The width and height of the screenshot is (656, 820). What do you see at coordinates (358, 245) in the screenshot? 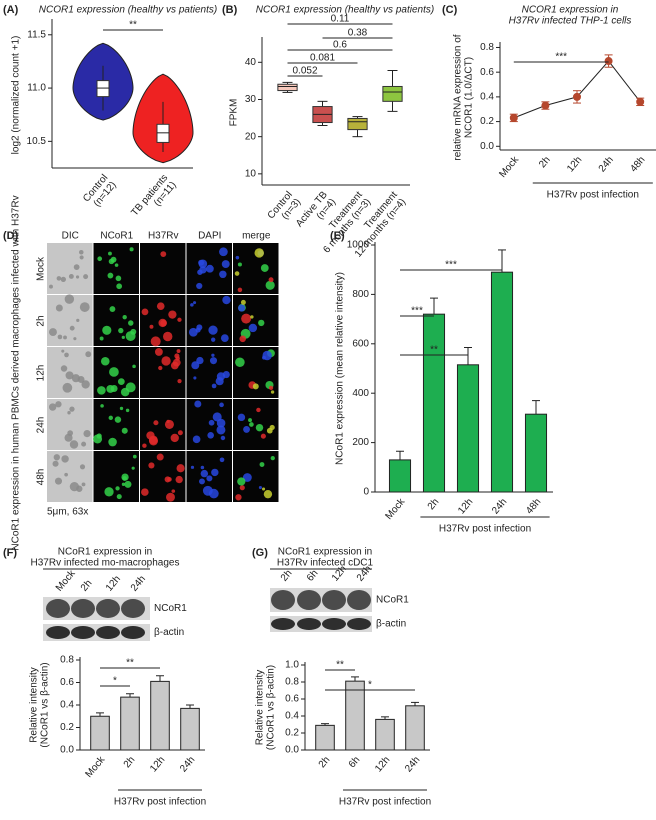
I see `y-tick-label: 1000` at bounding box center [358, 245].